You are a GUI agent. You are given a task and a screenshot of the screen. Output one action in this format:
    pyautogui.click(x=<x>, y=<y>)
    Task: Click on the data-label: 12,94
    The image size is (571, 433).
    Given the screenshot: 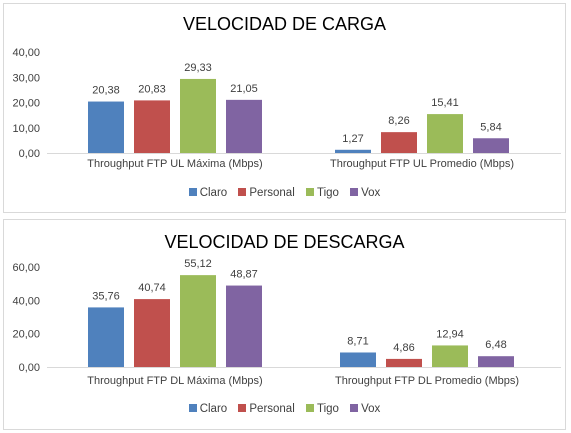 What is the action you would take?
    pyautogui.click(x=450, y=334)
    